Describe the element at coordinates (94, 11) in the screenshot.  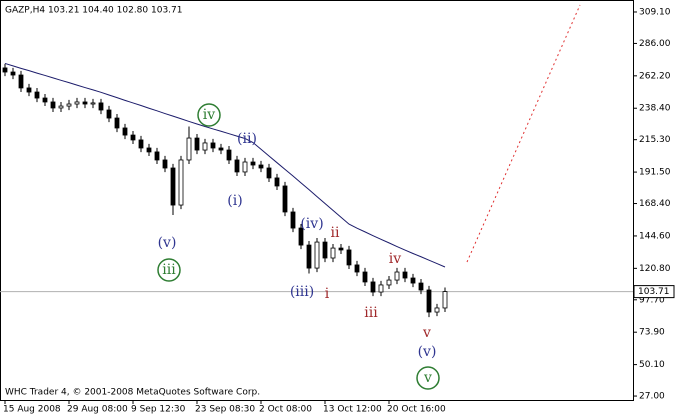
I see `header: GAZP,H4 103.21 104.40 102.80 103.71` at that location.